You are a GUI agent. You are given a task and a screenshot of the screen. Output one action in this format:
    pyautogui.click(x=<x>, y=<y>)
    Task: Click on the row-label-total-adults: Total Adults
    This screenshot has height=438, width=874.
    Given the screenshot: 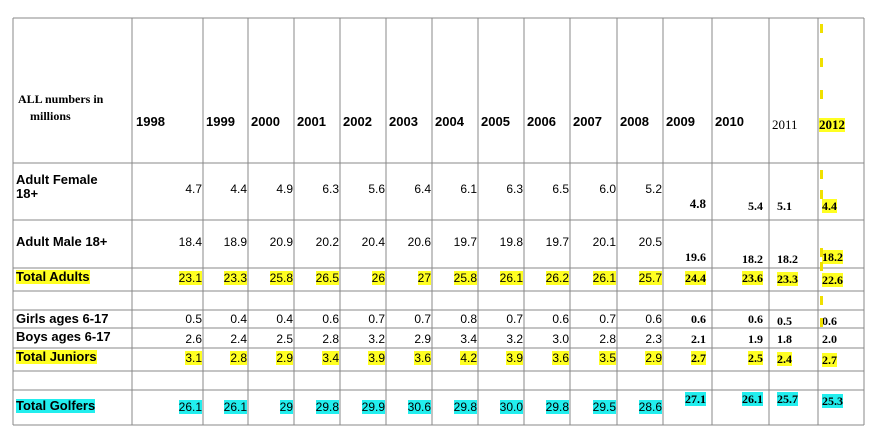 What is the action you would take?
    pyautogui.click(x=53, y=277)
    